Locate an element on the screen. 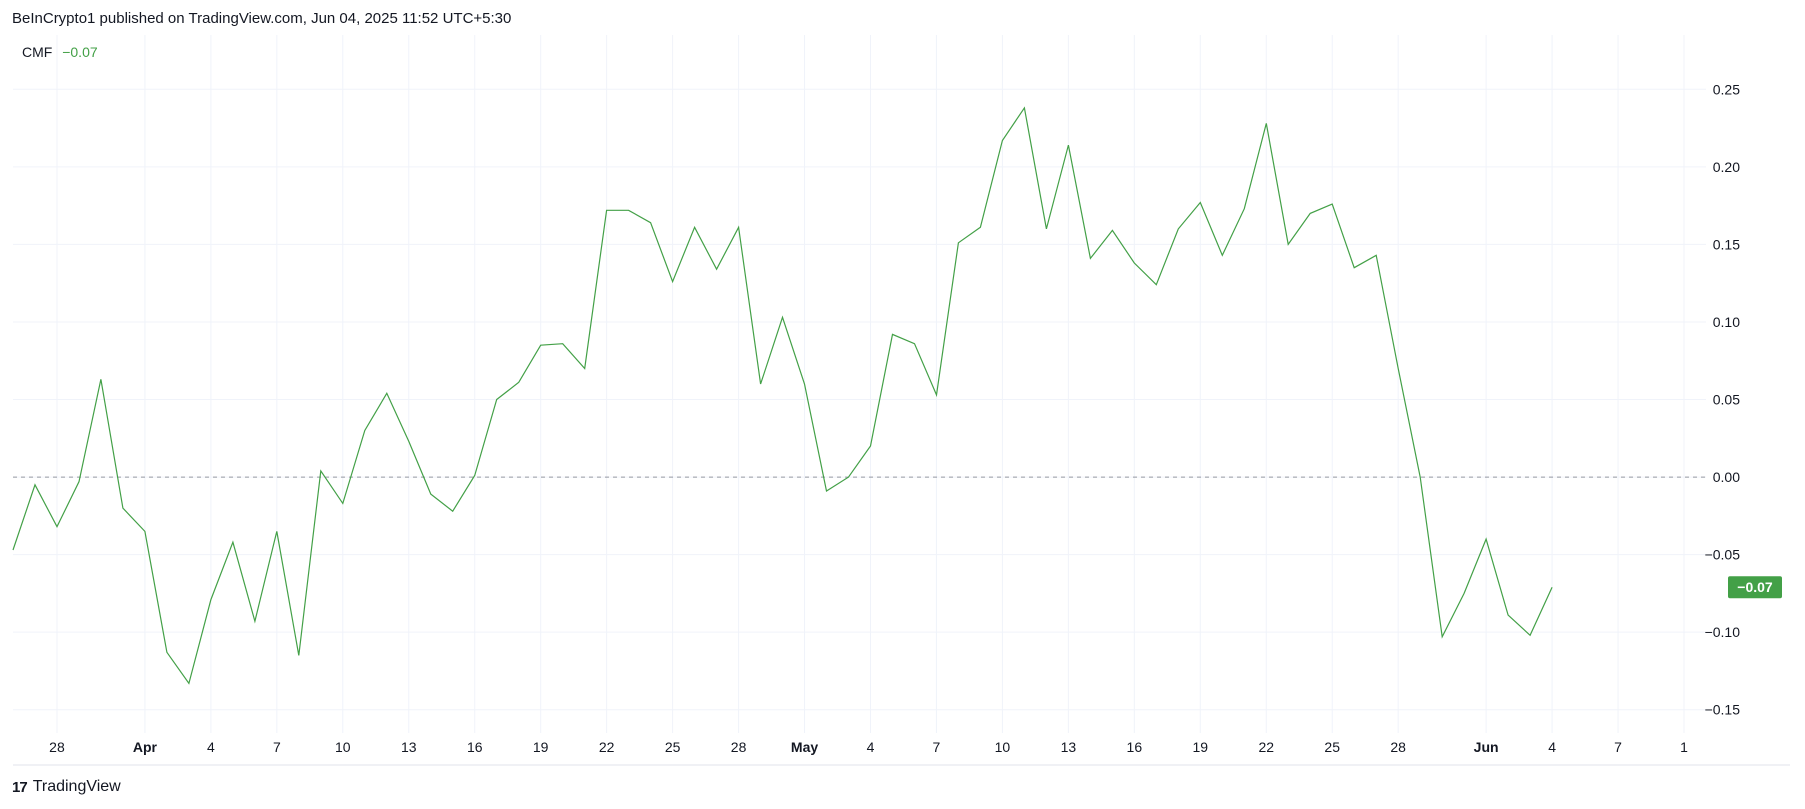 The height and width of the screenshot is (809, 1805). tradingview-logo-icon: 17 is located at coordinates (20, 787).